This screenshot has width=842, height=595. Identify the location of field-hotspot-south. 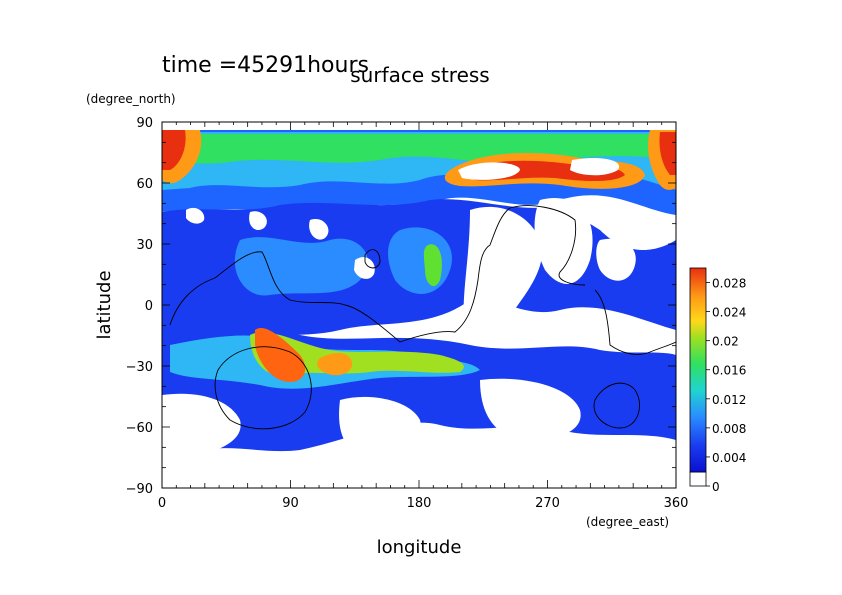
(280, 355).